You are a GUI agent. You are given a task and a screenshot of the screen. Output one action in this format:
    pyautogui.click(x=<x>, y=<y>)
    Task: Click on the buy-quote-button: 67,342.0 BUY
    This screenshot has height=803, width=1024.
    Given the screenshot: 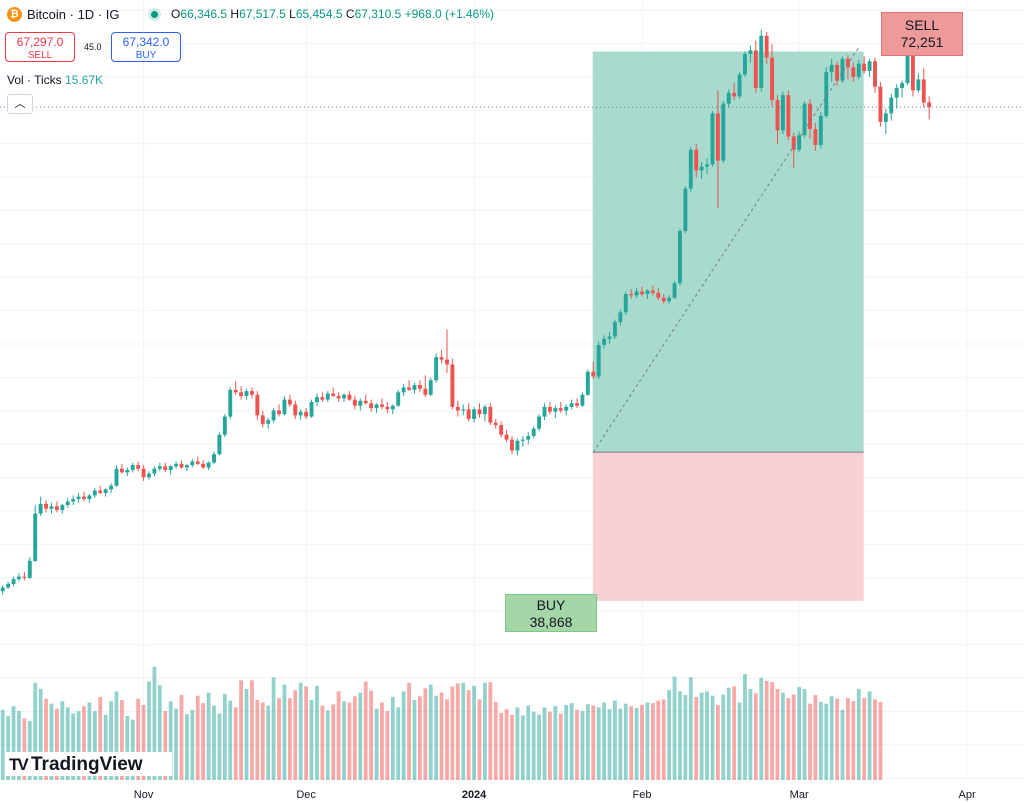 What is the action you would take?
    pyautogui.click(x=146, y=47)
    